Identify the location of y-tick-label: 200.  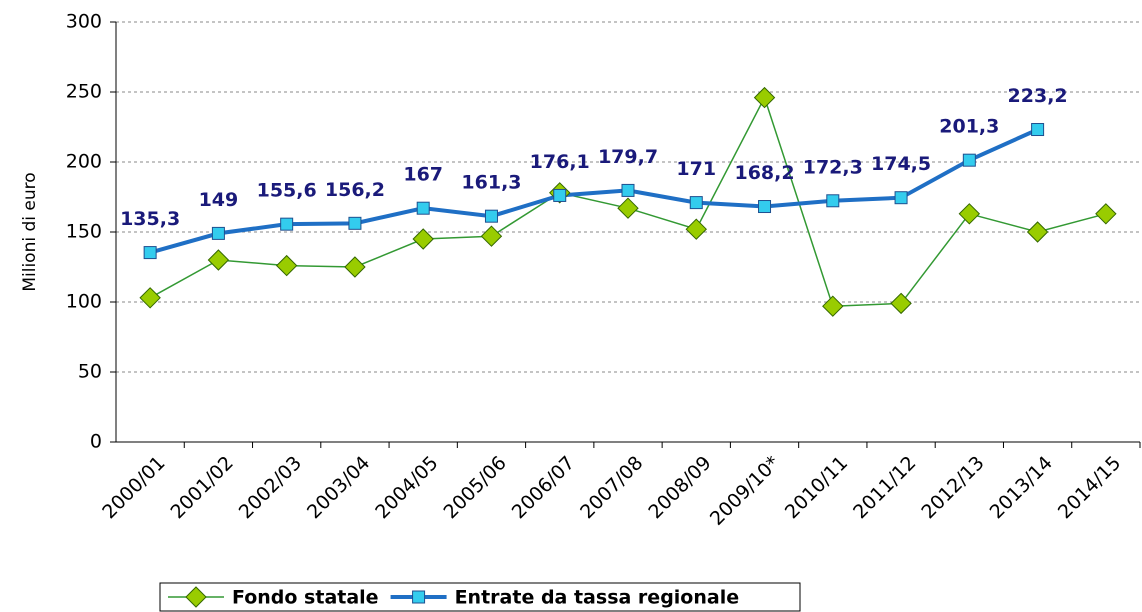
(84, 162).